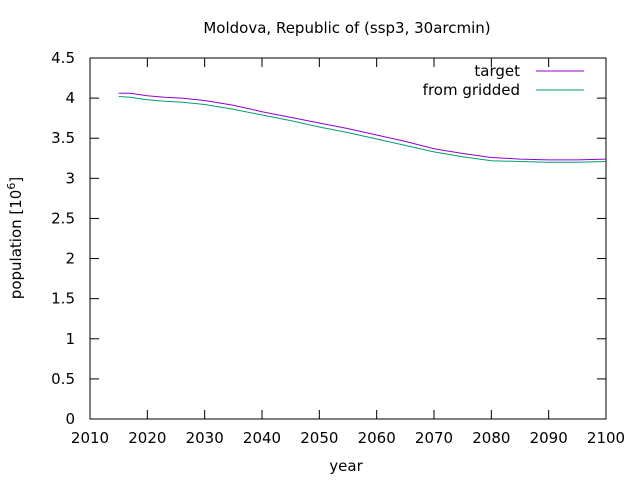 The height and width of the screenshot is (480, 640). I want to click on x-tick-label: 2060, so click(377, 438).